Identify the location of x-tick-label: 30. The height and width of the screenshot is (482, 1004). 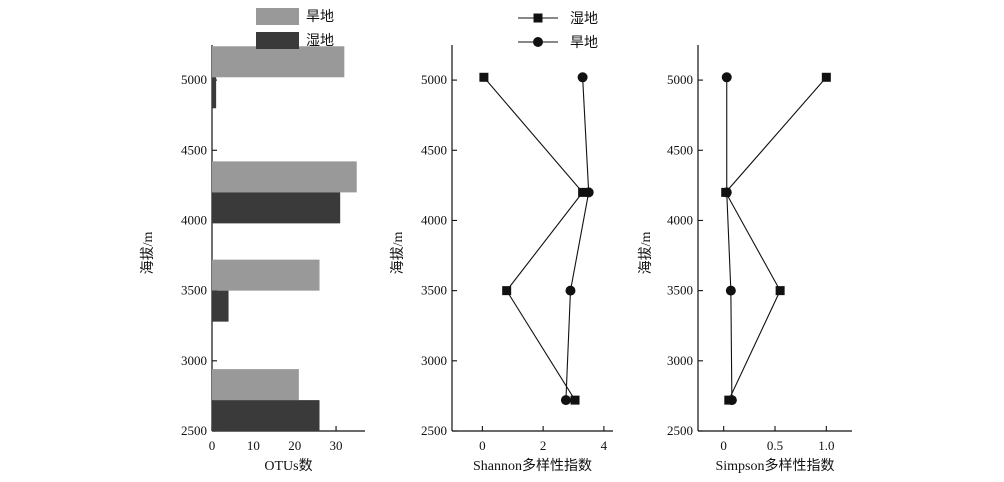
(336, 445).